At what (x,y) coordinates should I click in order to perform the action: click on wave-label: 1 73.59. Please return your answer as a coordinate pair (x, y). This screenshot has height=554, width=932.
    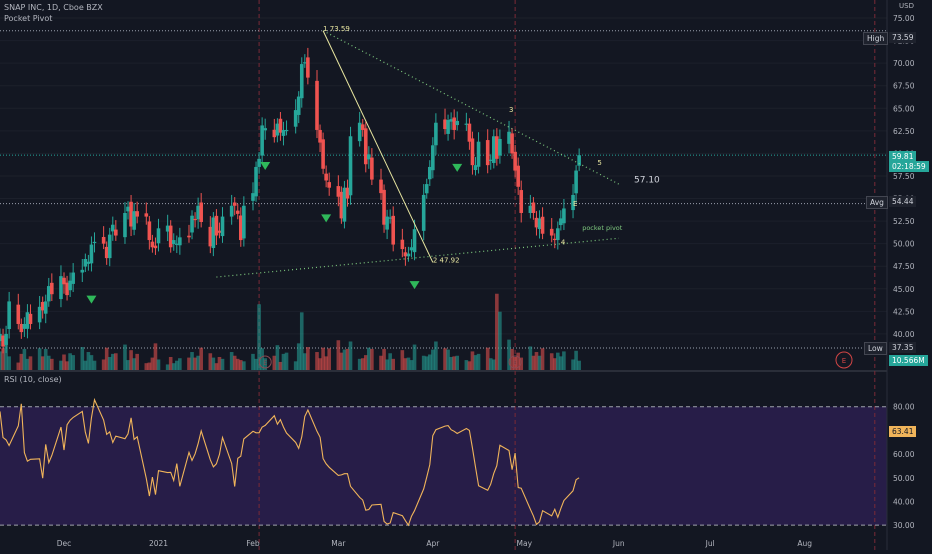
    Looking at the image, I should click on (336, 29).